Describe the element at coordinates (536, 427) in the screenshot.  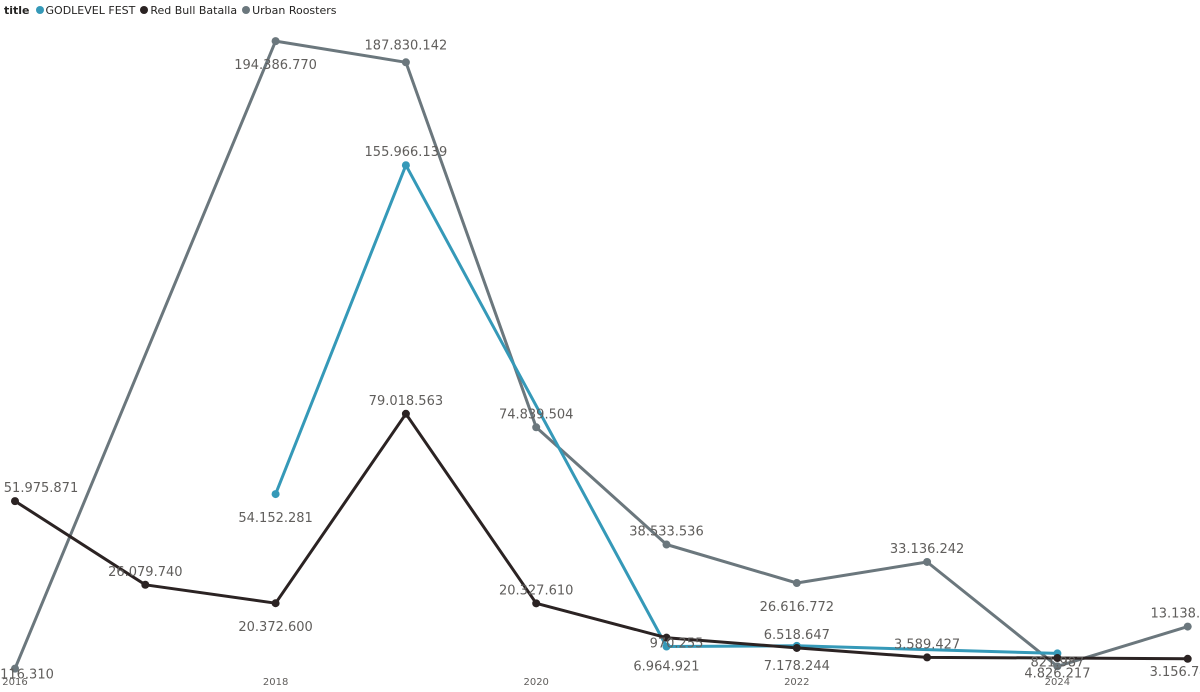
I see `data-point-urban-roosters-2020` at that location.